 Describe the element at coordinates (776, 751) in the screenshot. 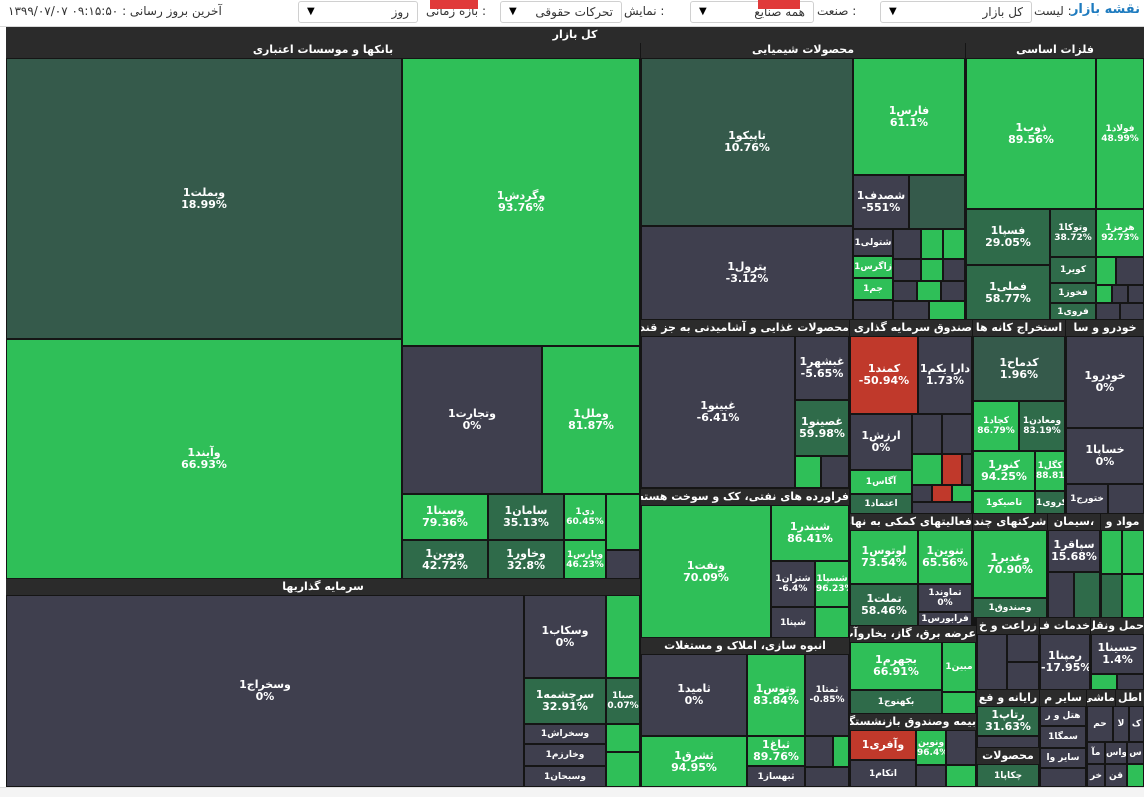

I see `stock-cell: ثباغ1 89.76%` at that location.